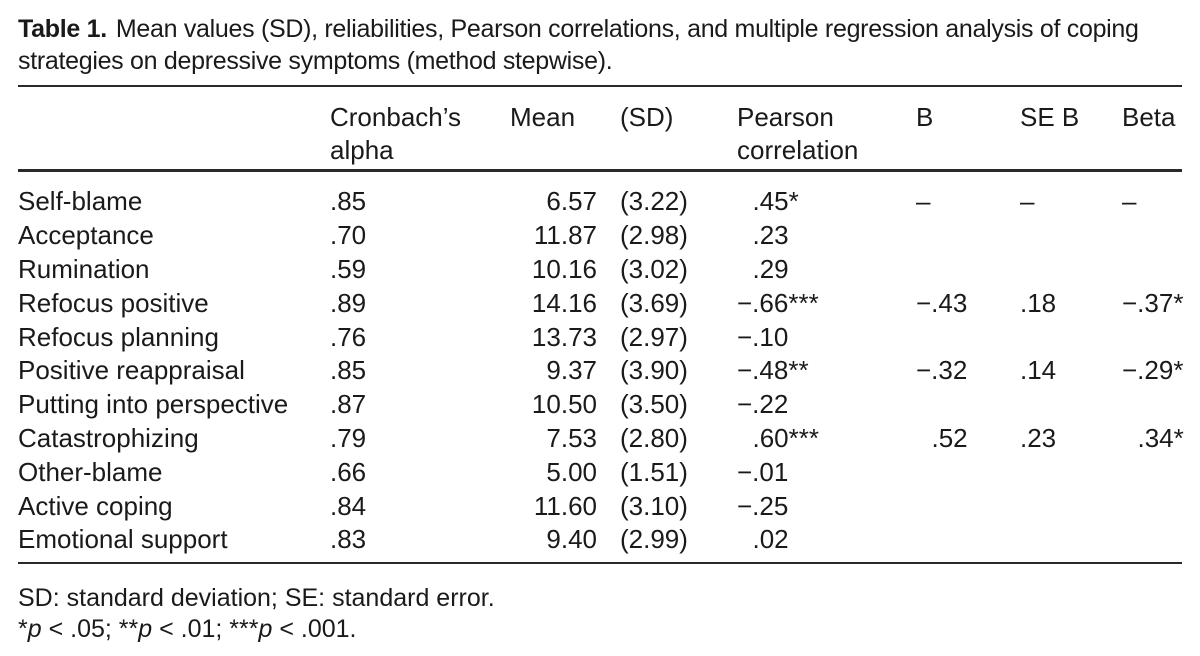  Describe the element at coordinates (95, 505) in the screenshot. I see `cell-strategy: Active coping` at that location.